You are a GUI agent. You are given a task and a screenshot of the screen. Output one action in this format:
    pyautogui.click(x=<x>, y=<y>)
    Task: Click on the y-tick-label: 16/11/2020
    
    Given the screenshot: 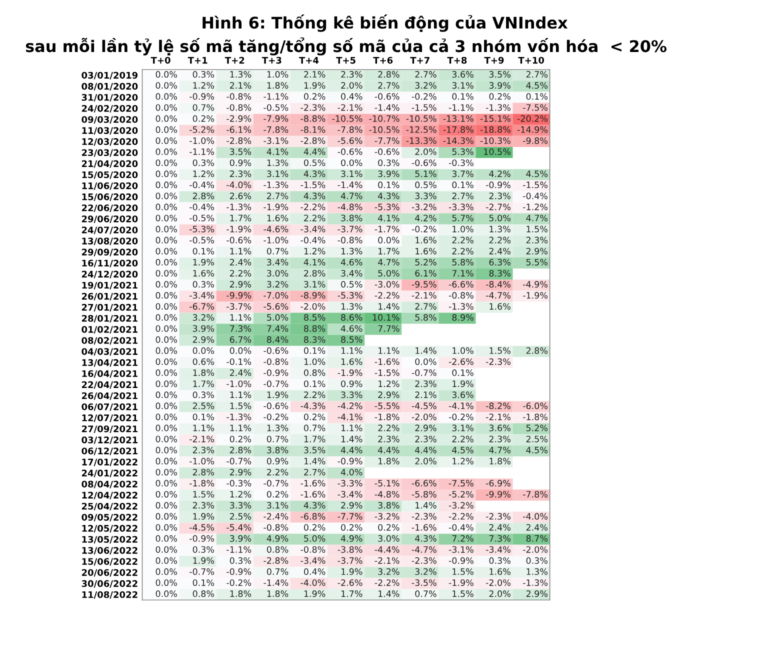 What is the action you would take?
    pyautogui.click(x=110, y=264)
    